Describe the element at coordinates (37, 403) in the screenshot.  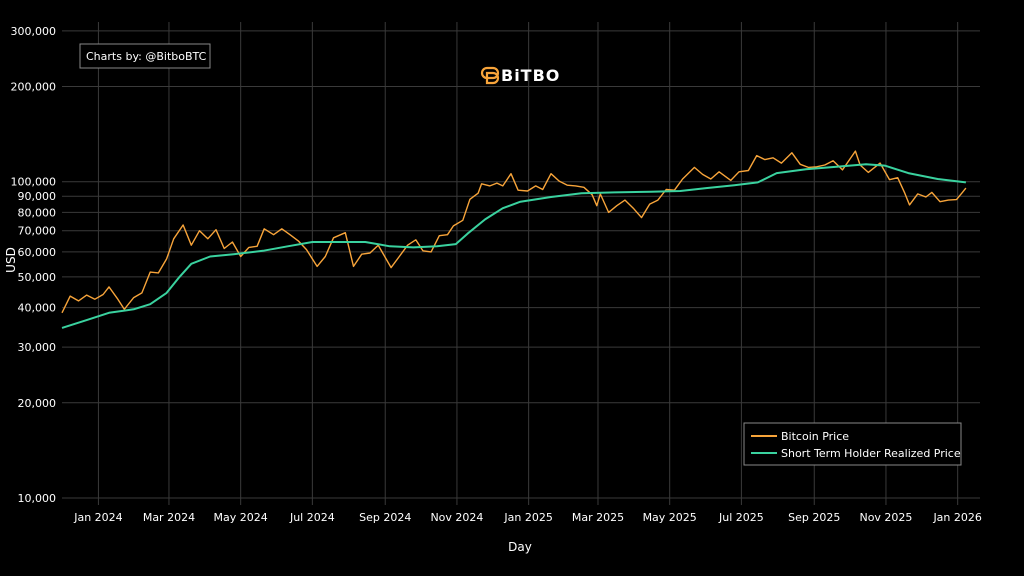
I see `y-tick-label: 20,000` at that location.